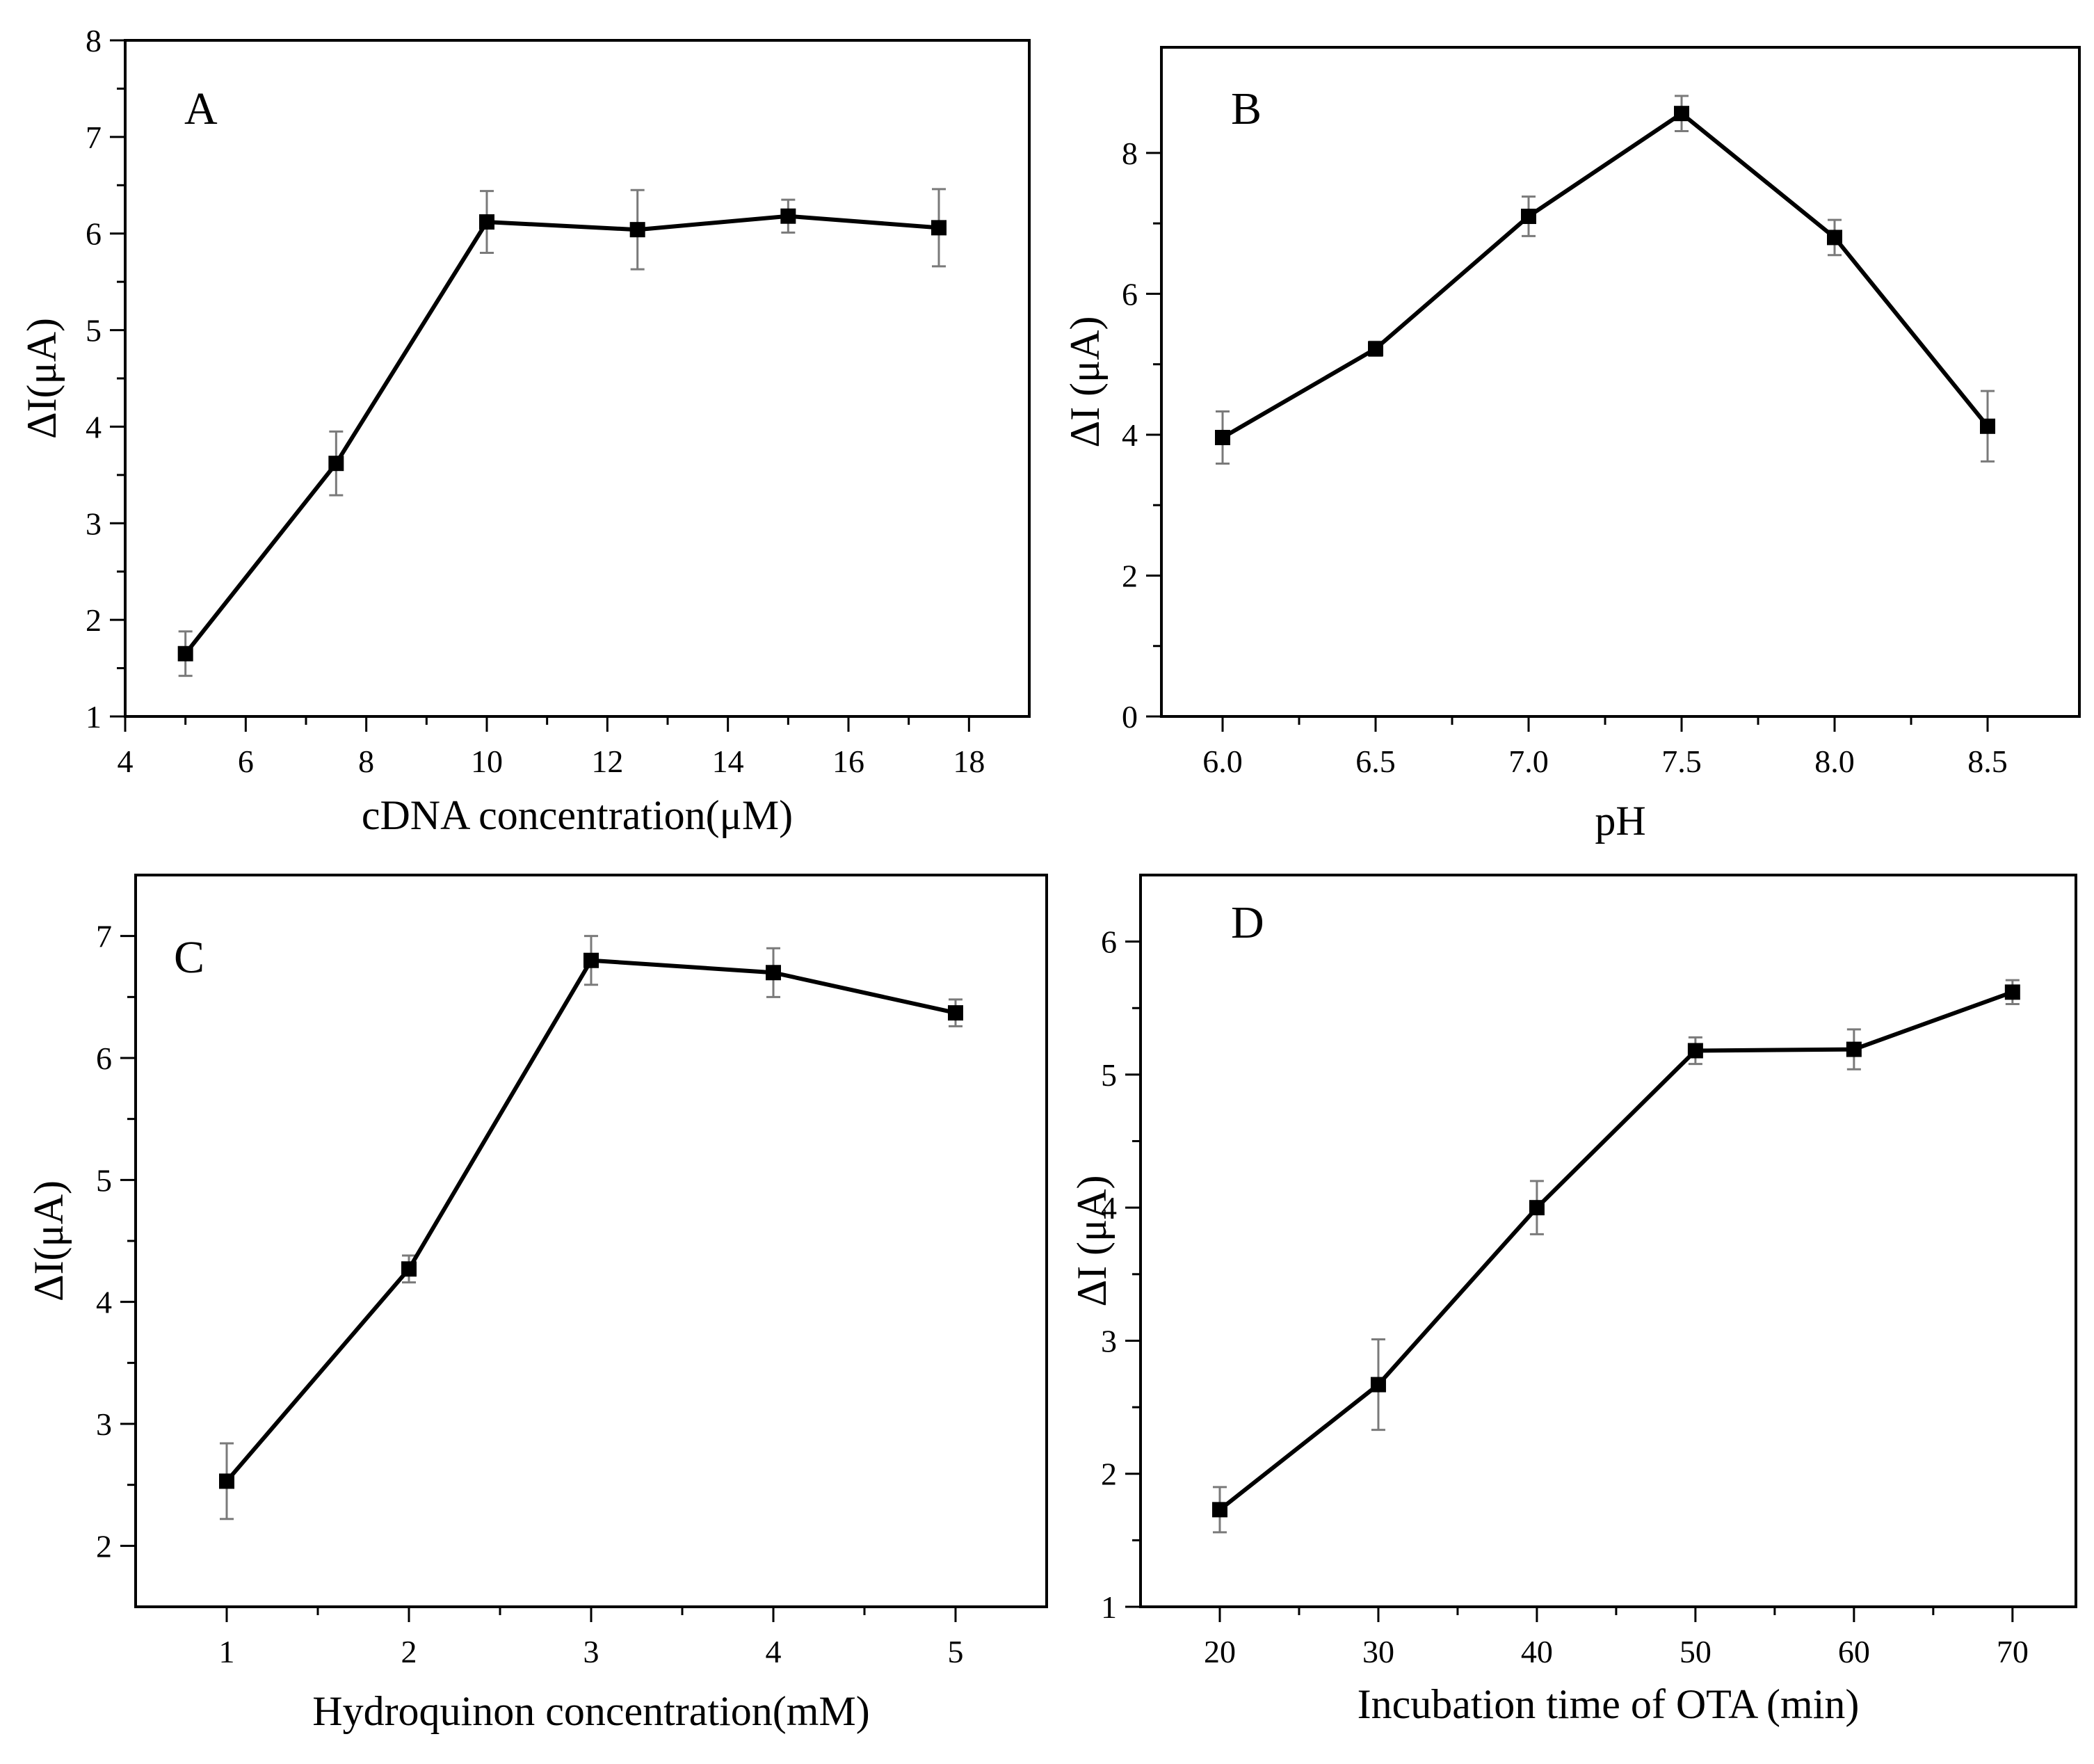 The image size is (2094, 1764). What do you see at coordinates (1246, 108) in the screenshot?
I see `panel-label: B` at bounding box center [1246, 108].